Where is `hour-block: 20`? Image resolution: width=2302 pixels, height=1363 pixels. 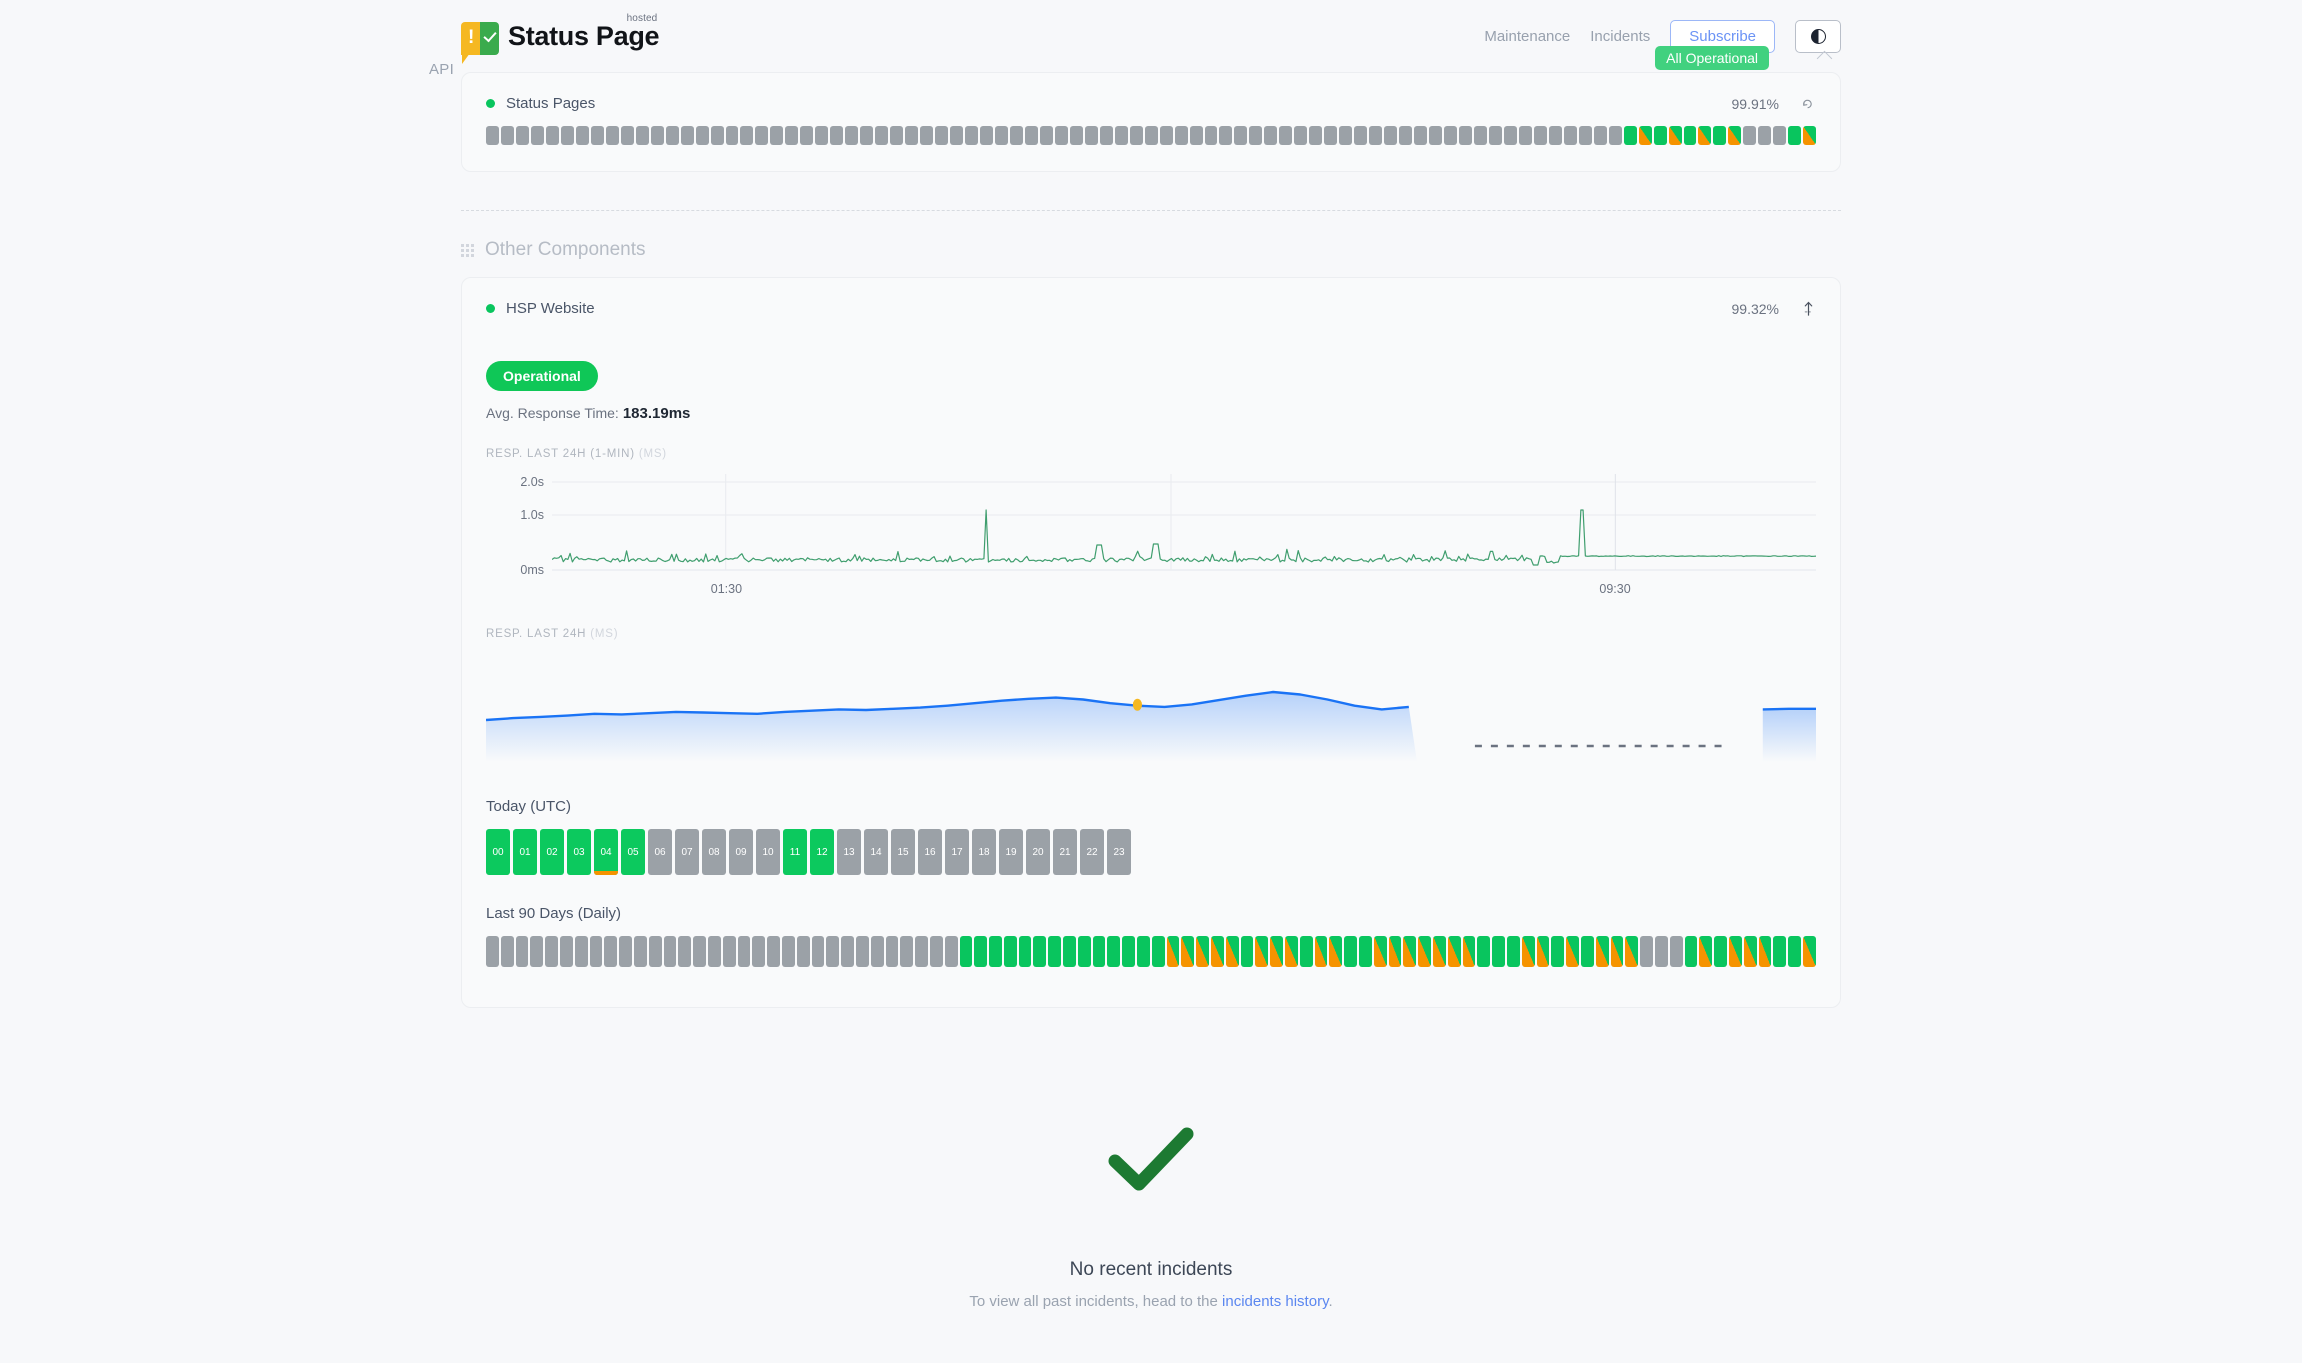
hour-block: 20 is located at coordinates (1038, 852).